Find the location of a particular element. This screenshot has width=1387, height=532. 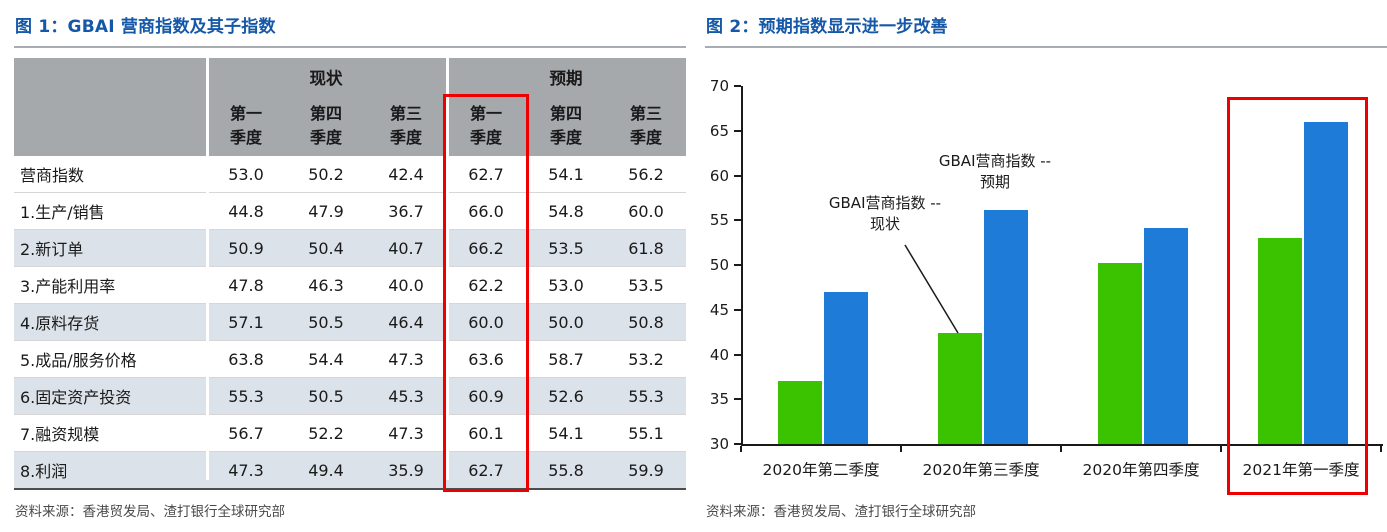

row-label: 2.新订单 is located at coordinates (52, 249).